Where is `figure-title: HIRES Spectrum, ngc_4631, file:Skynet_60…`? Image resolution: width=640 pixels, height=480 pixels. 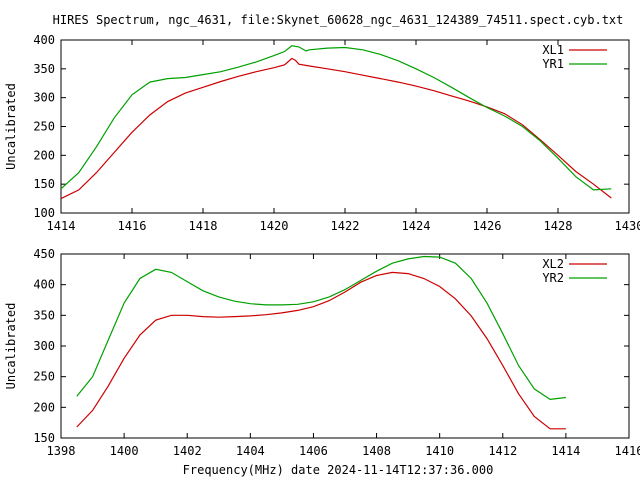 figure-title: HIRES Spectrum, ngc_4631, file:Skynet_60… is located at coordinates (338, 20).